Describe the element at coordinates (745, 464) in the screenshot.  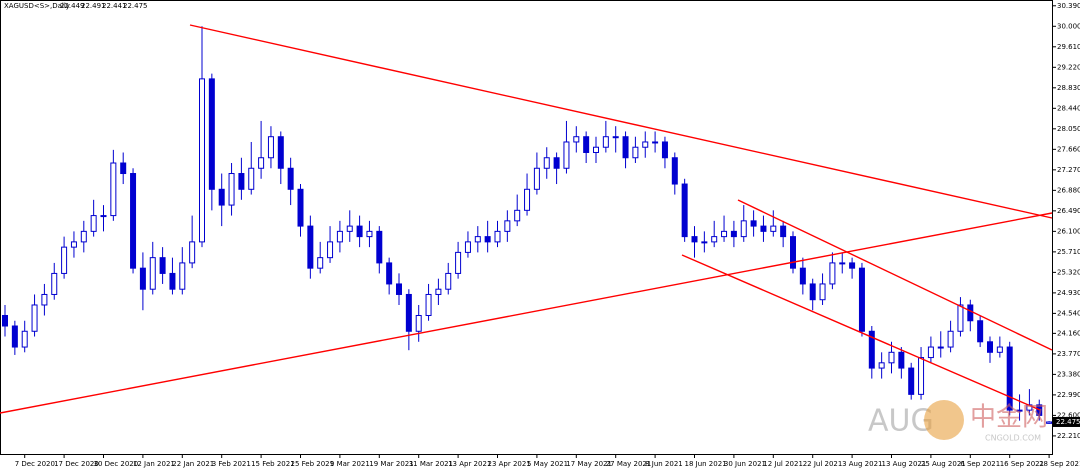
I see `x-tick-label: 30 Jun 2021` at that location.